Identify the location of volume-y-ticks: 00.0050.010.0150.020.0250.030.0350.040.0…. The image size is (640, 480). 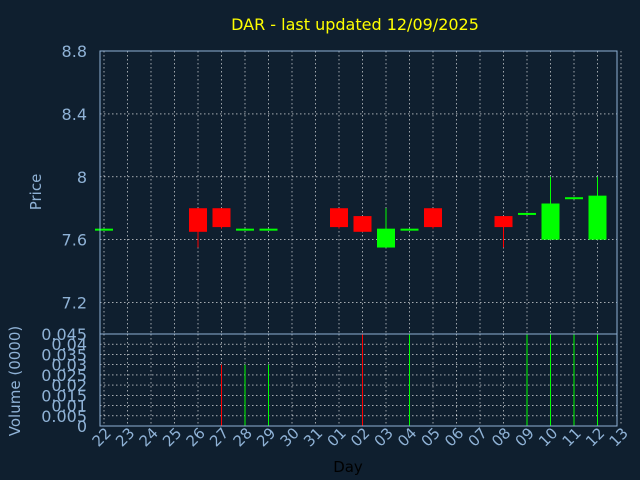
(64, 380).